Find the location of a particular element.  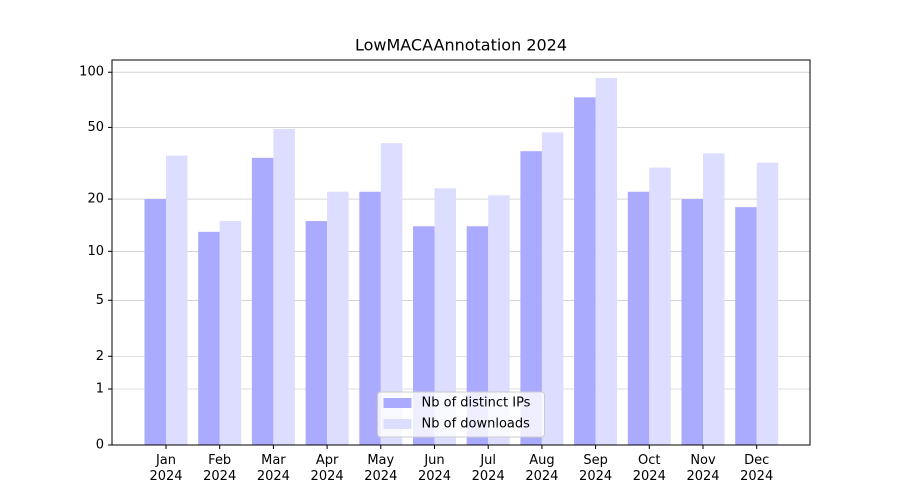

legend-label: Nb of distinct IPs is located at coordinates (476, 403).